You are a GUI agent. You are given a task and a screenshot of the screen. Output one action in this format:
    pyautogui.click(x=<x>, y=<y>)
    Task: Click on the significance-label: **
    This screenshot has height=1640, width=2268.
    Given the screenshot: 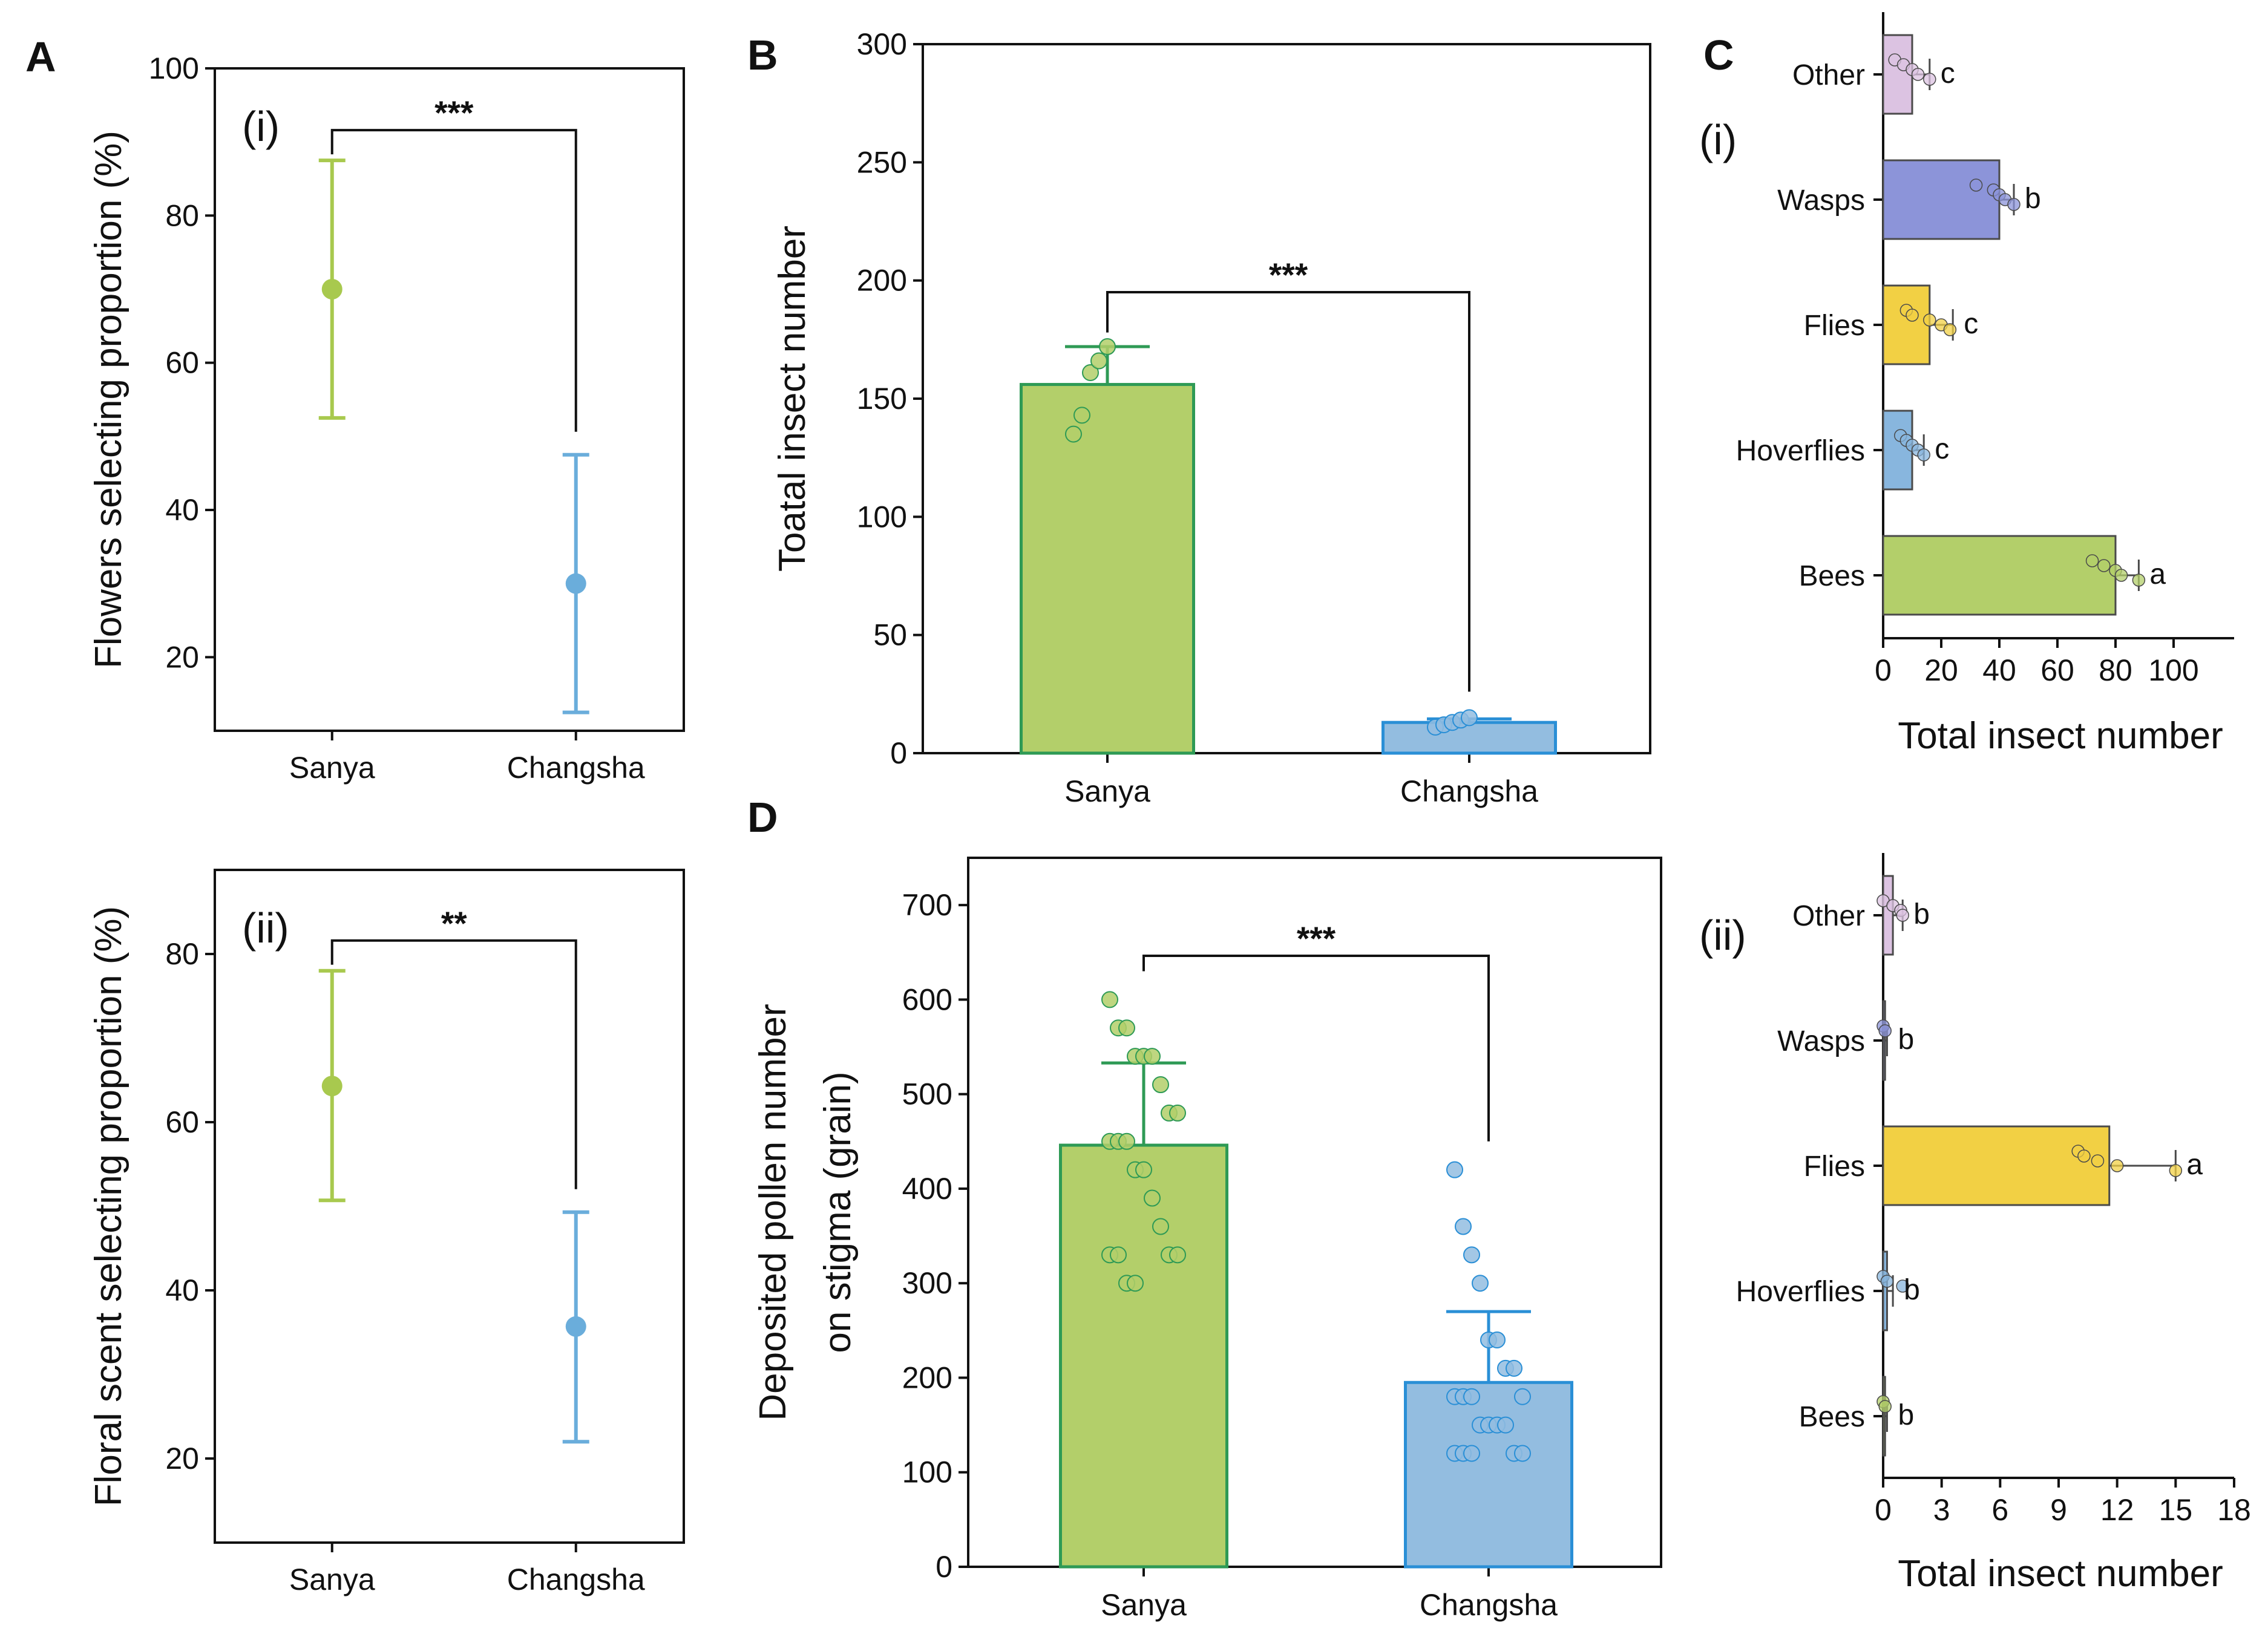 What is the action you would take?
    pyautogui.click(x=454, y=923)
    